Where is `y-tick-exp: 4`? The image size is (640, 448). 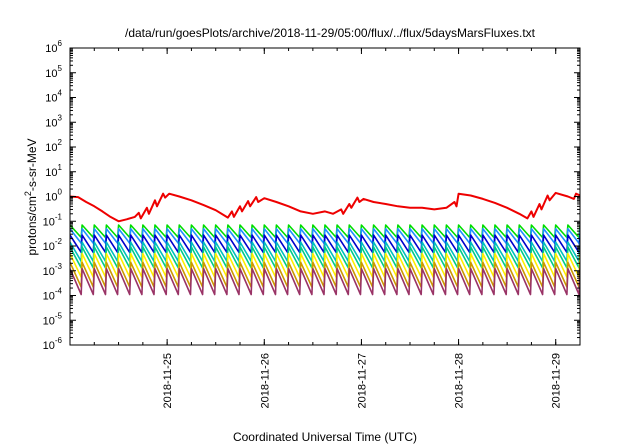
y-tick-exp: 4 is located at coordinates (60, 93).